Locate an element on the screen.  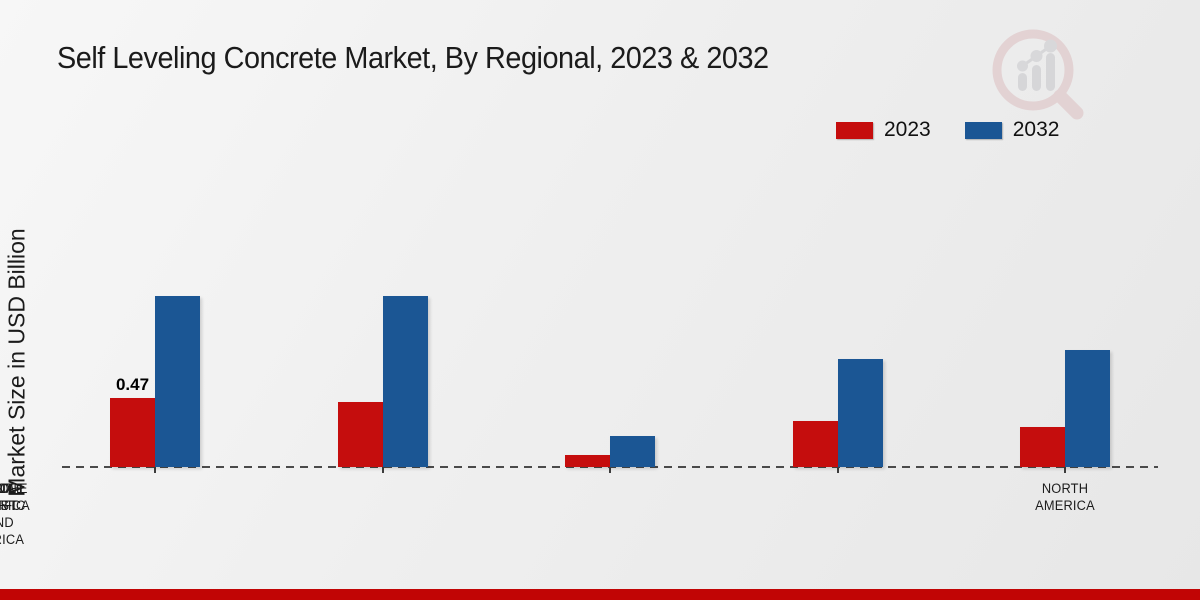
legend-swatch-2023 is located at coordinates (854, 130).